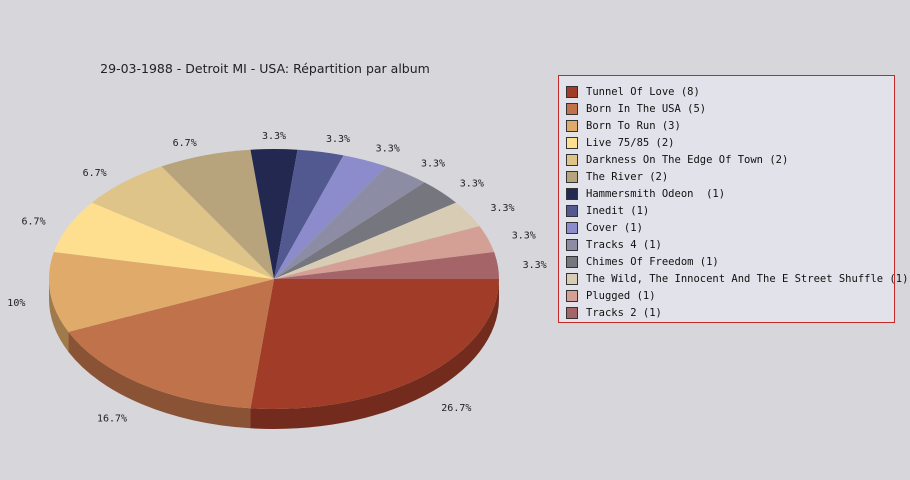  I want to click on legend-label: Hammersmith Odeon (1), so click(656, 193).